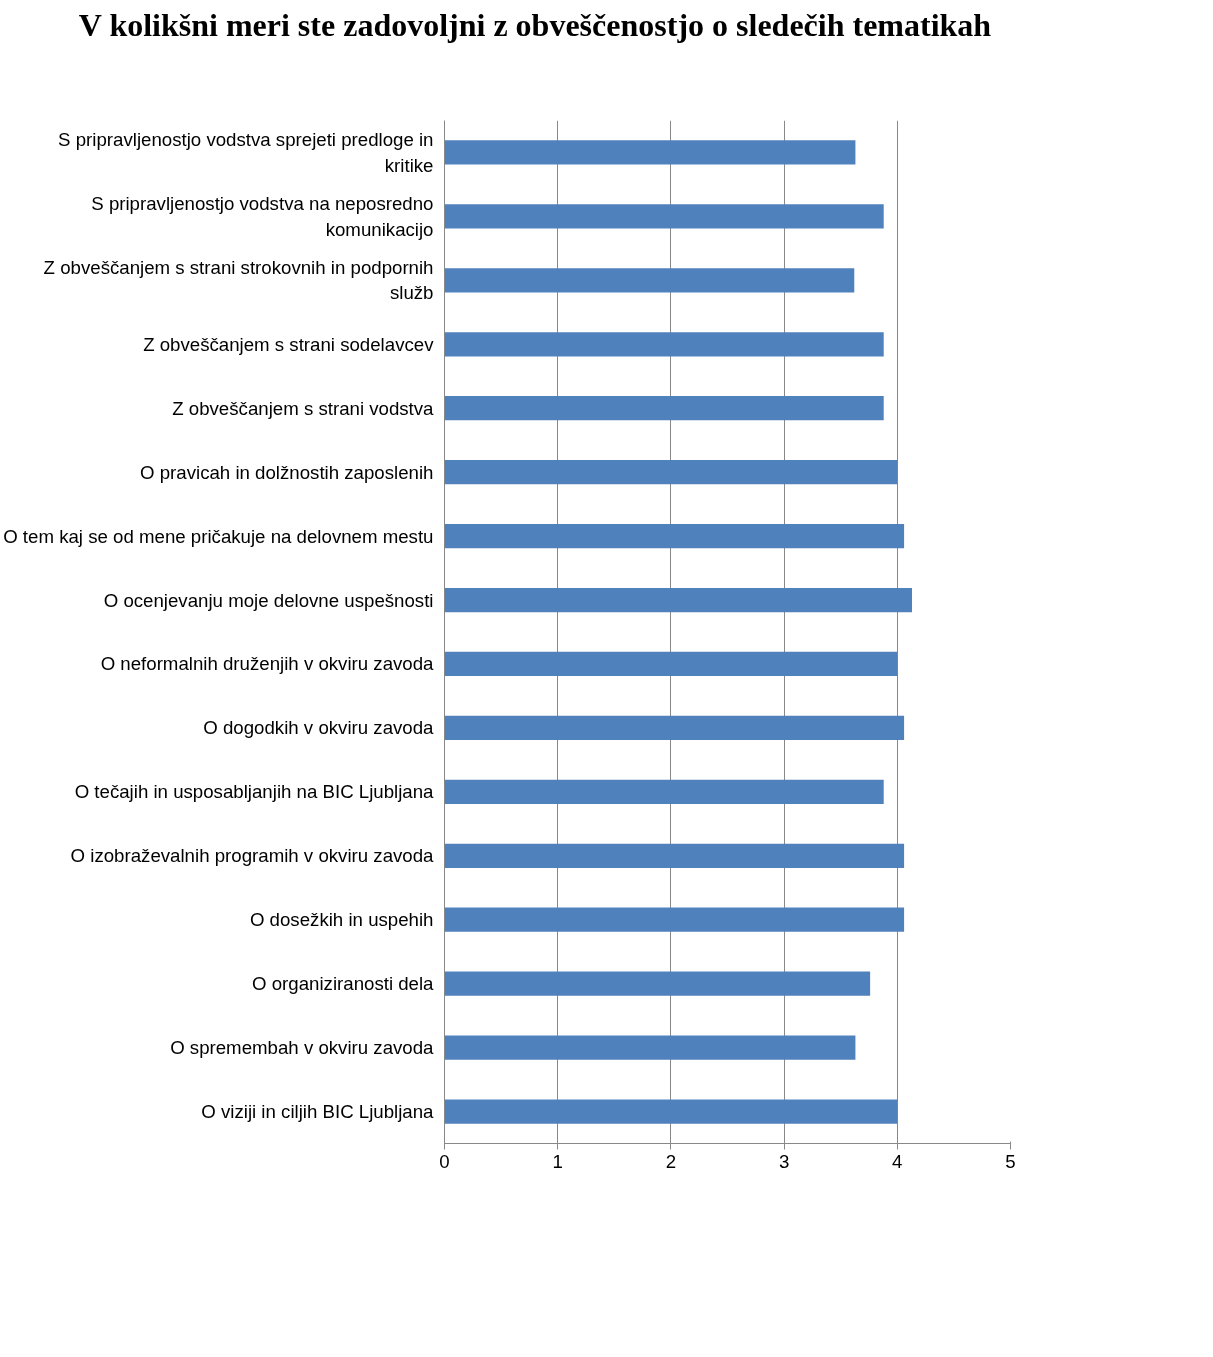 The width and height of the screenshot is (1213, 1357). What do you see at coordinates (262, 216) in the screenshot?
I see `y-tick-label: S pripravljenostjo vodstva na neposredno komunikacijo` at bounding box center [262, 216].